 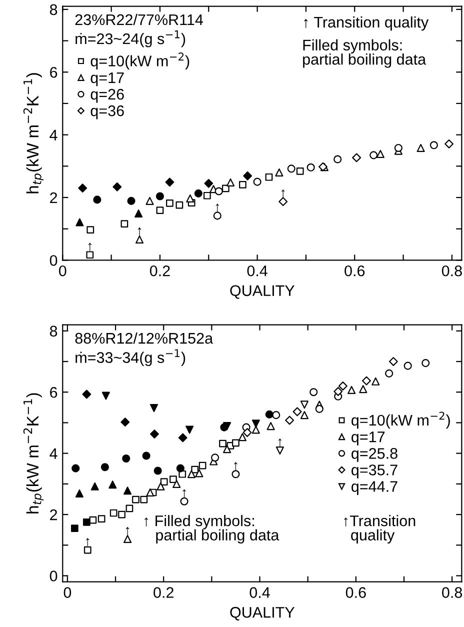 What do you see at coordinates (139, 20) in the screenshot?
I see `chart-title: 23%R22/77%R114` at bounding box center [139, 20].